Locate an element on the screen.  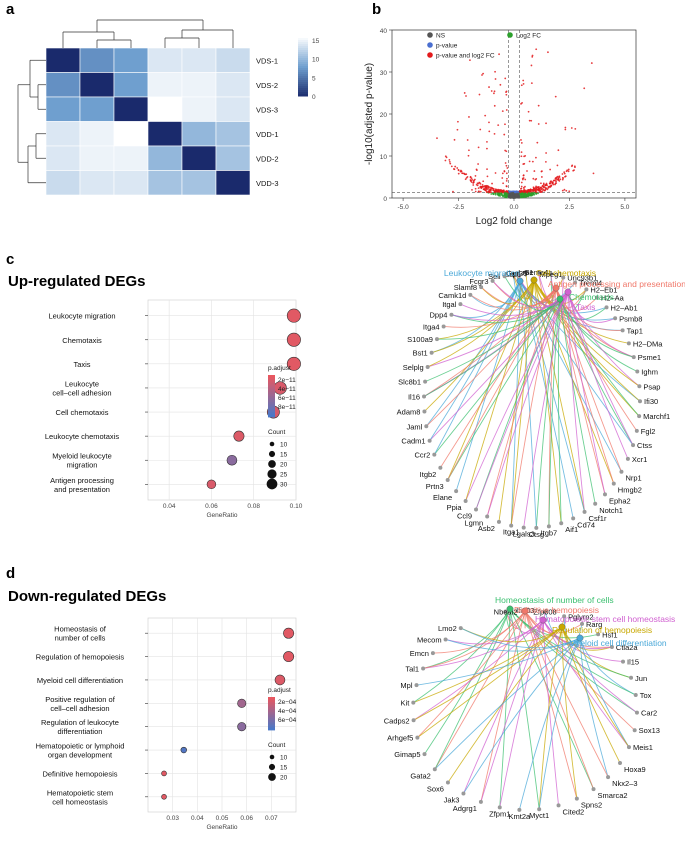
gene-label: Itga1 is located at coordinates (511, 532).